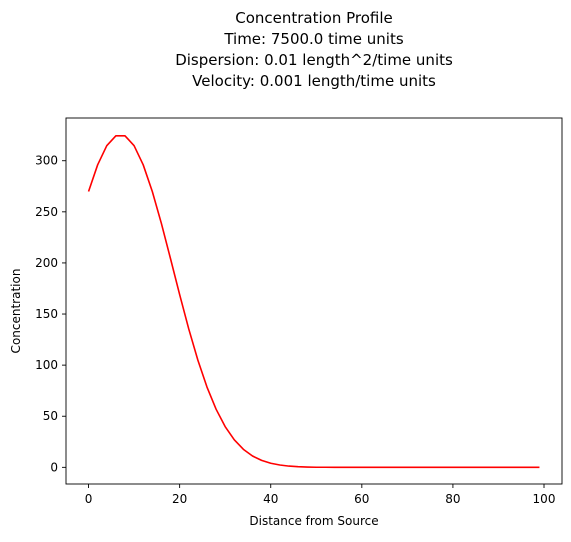 The width and height of the screenshot is (571, 542). I want to click on y-axis-ticks: 0 50 100 150 200 250 300, so click(50, 314).